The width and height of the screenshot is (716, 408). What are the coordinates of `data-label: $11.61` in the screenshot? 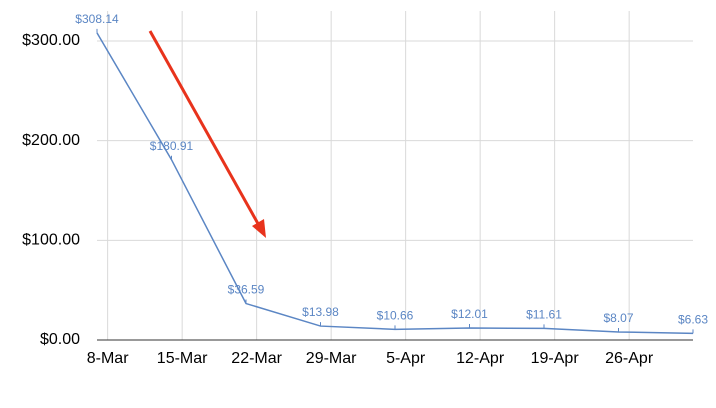 It's located at (544, 315).